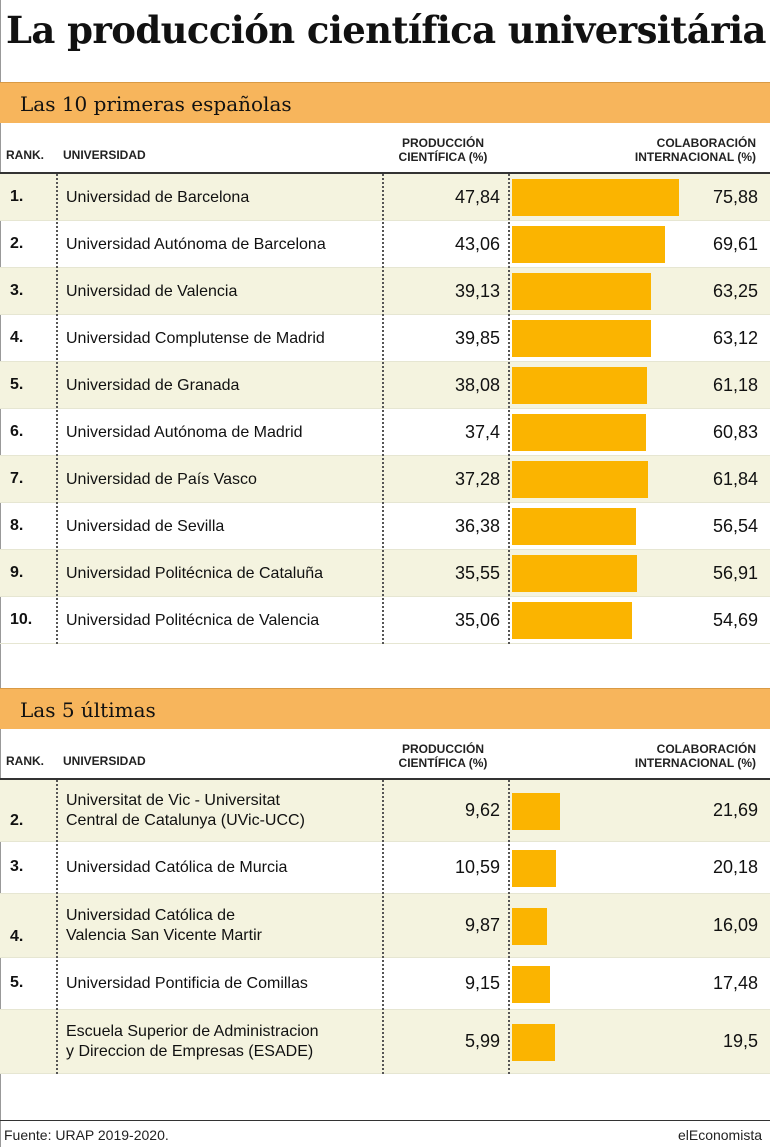 This screenshot has width=770, height=1147. I want to click on page-title: La producción científica universitária, so click(386, 30).